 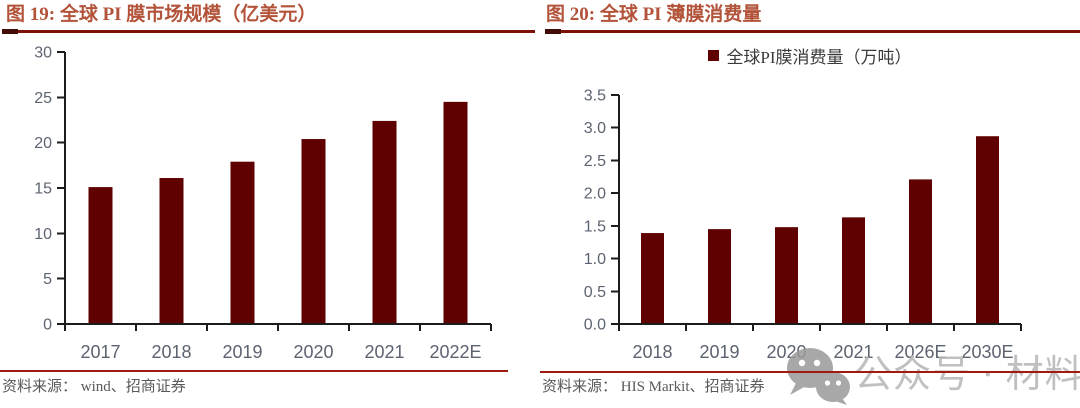 I want to click on svg-text: 1.0, so click(x=595, y=259).